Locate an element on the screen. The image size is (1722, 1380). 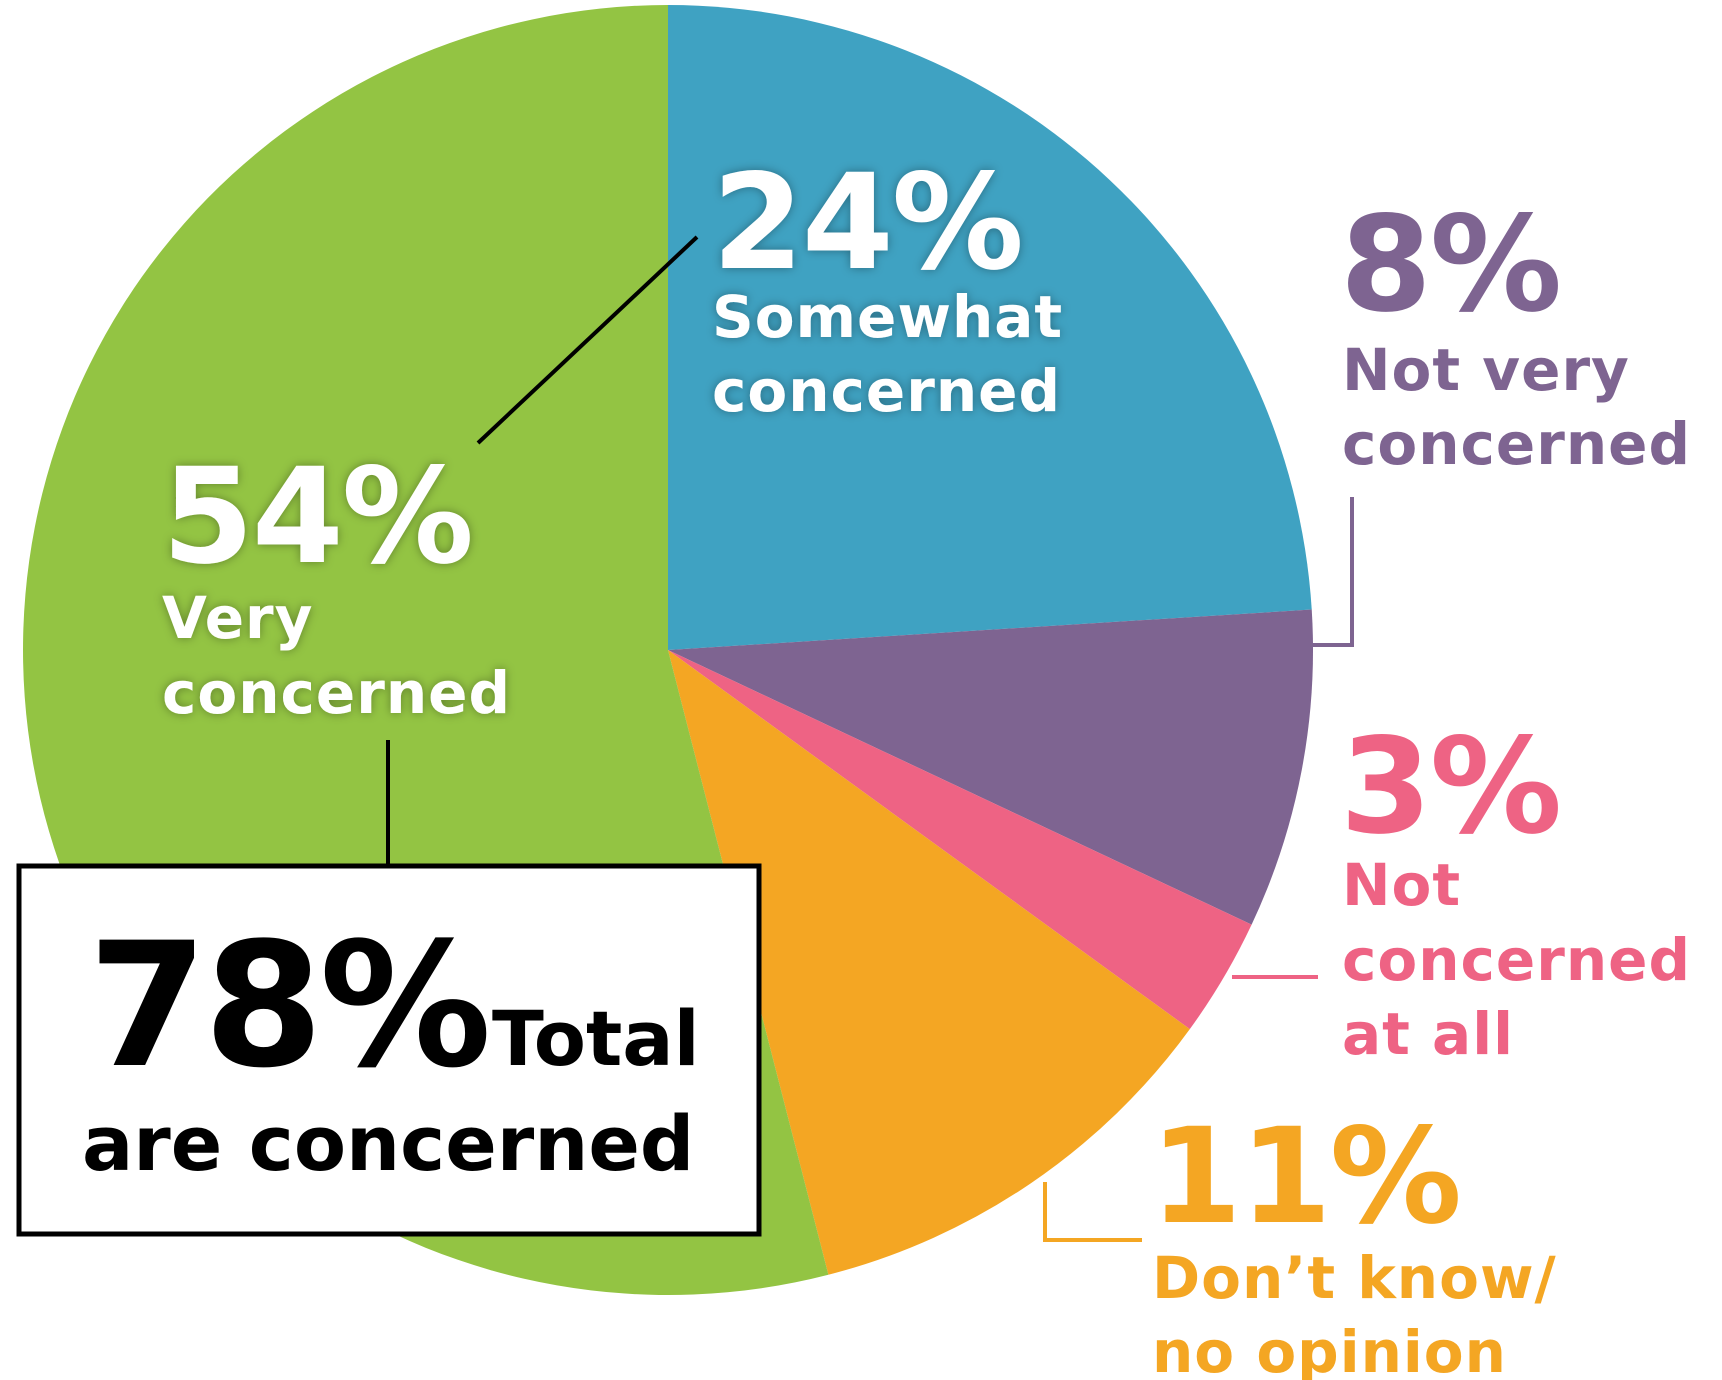
very-concerned-pct: 54% is located at coordinates (317, 517).